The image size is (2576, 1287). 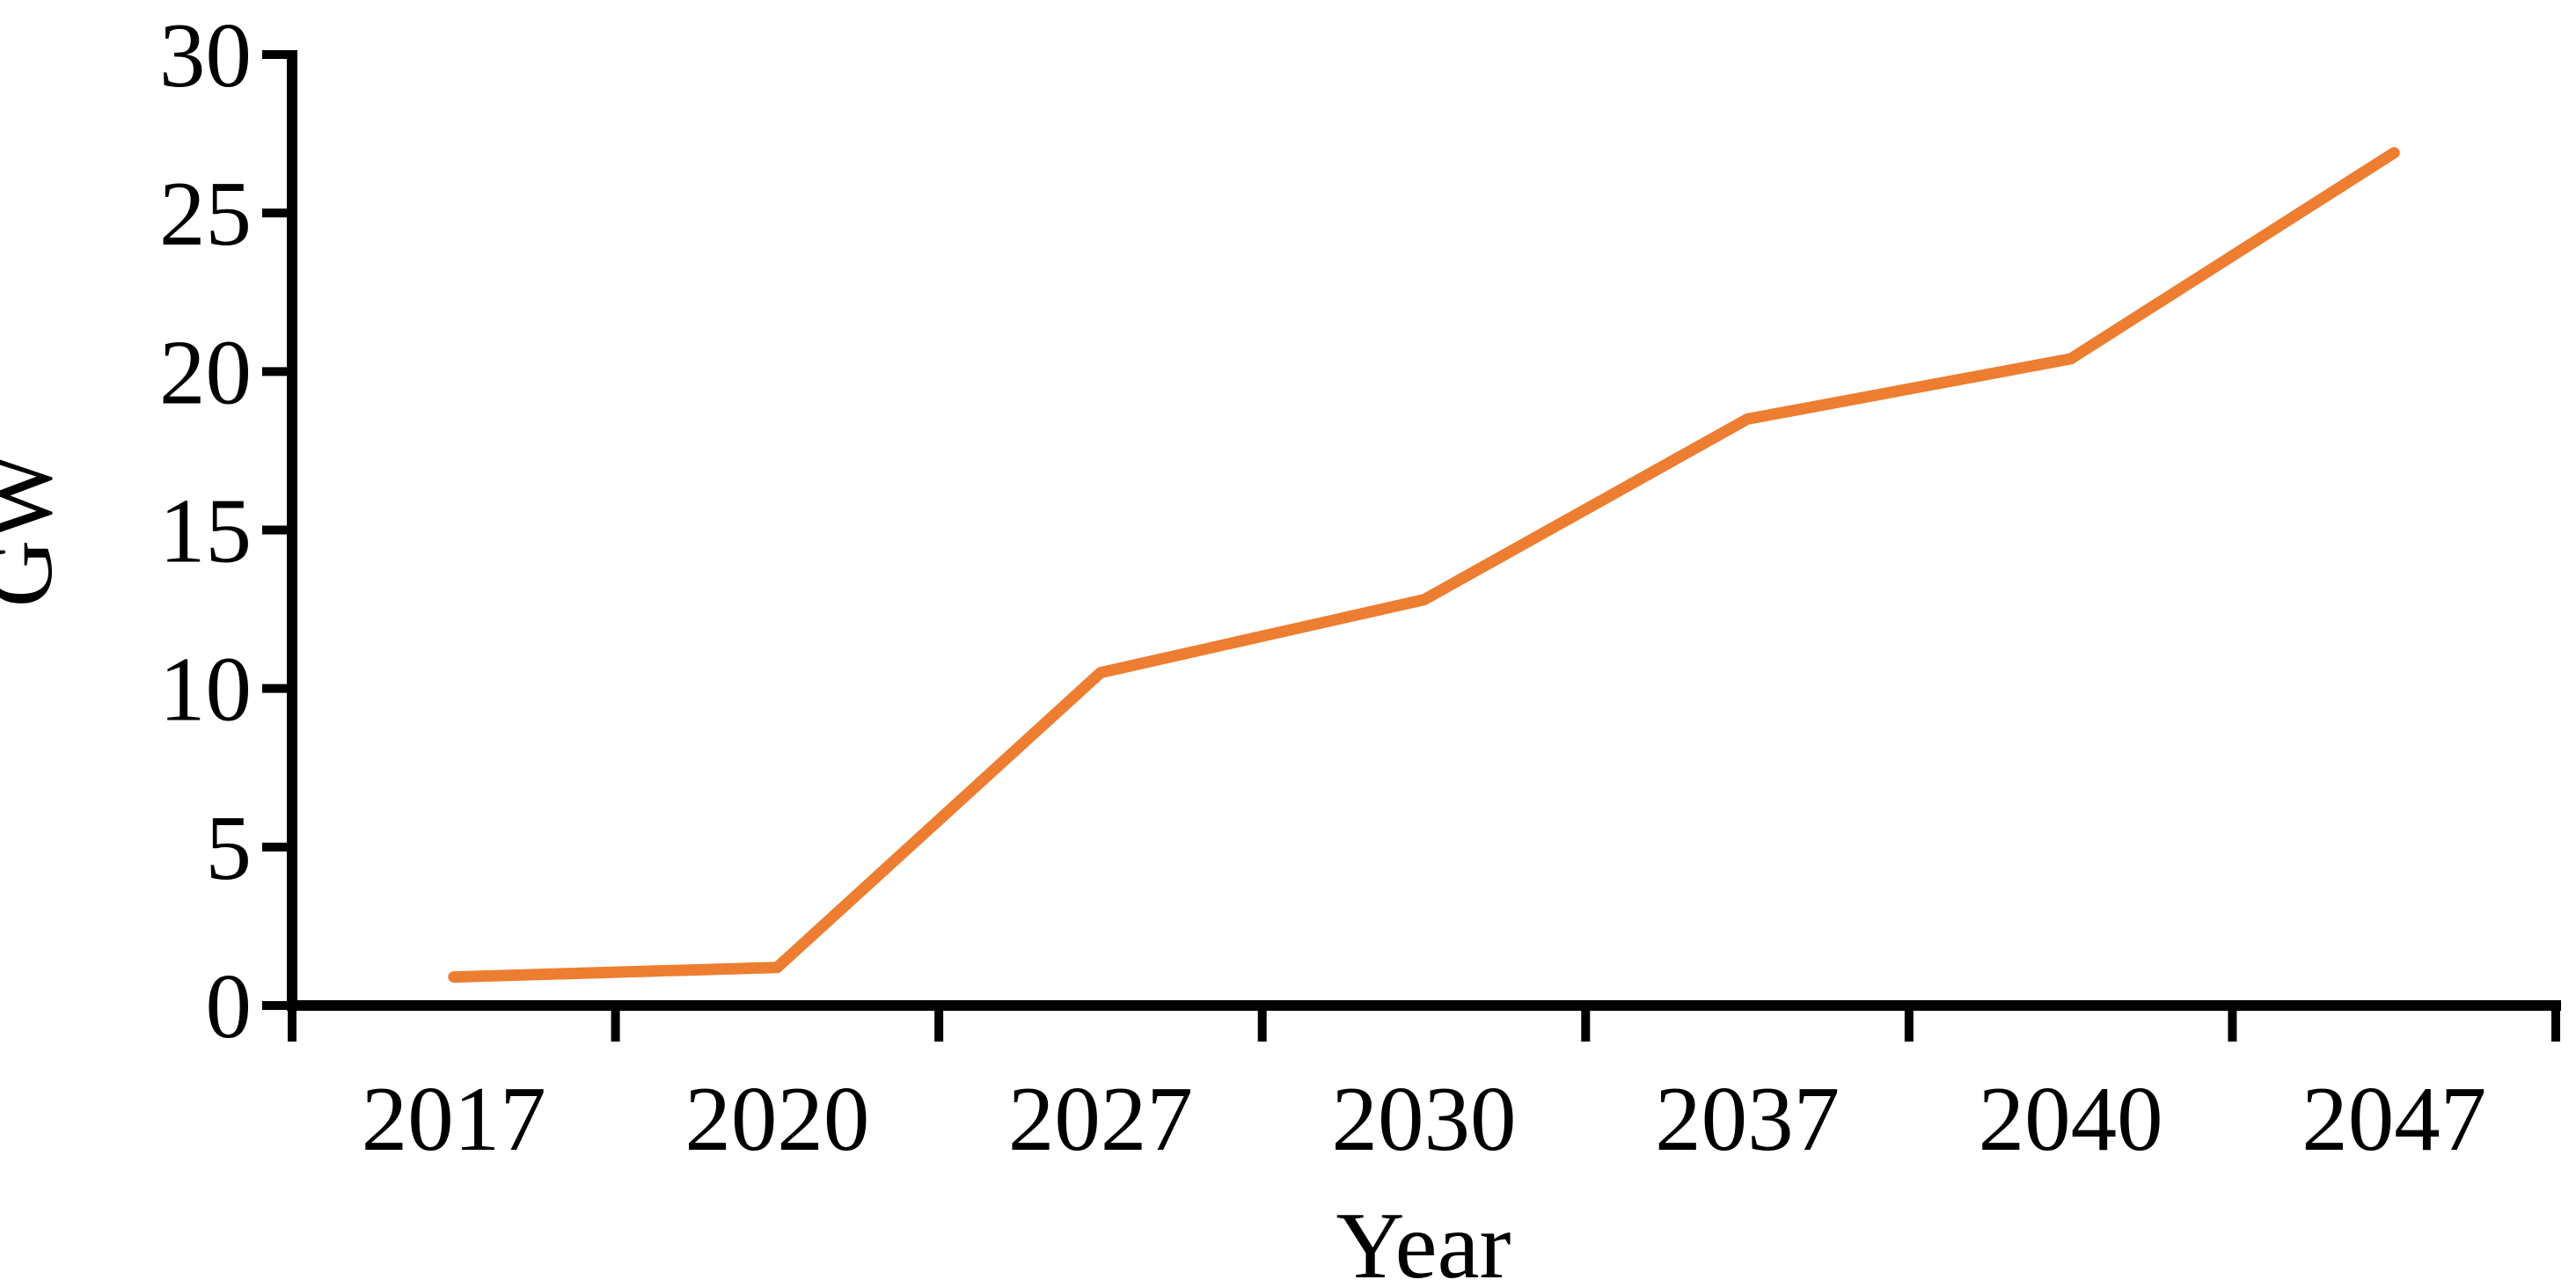 What do you see at coordinates (205, 689) in the screenshot?
I see `y-tick-label: 10` at bounding box center [205, 689].